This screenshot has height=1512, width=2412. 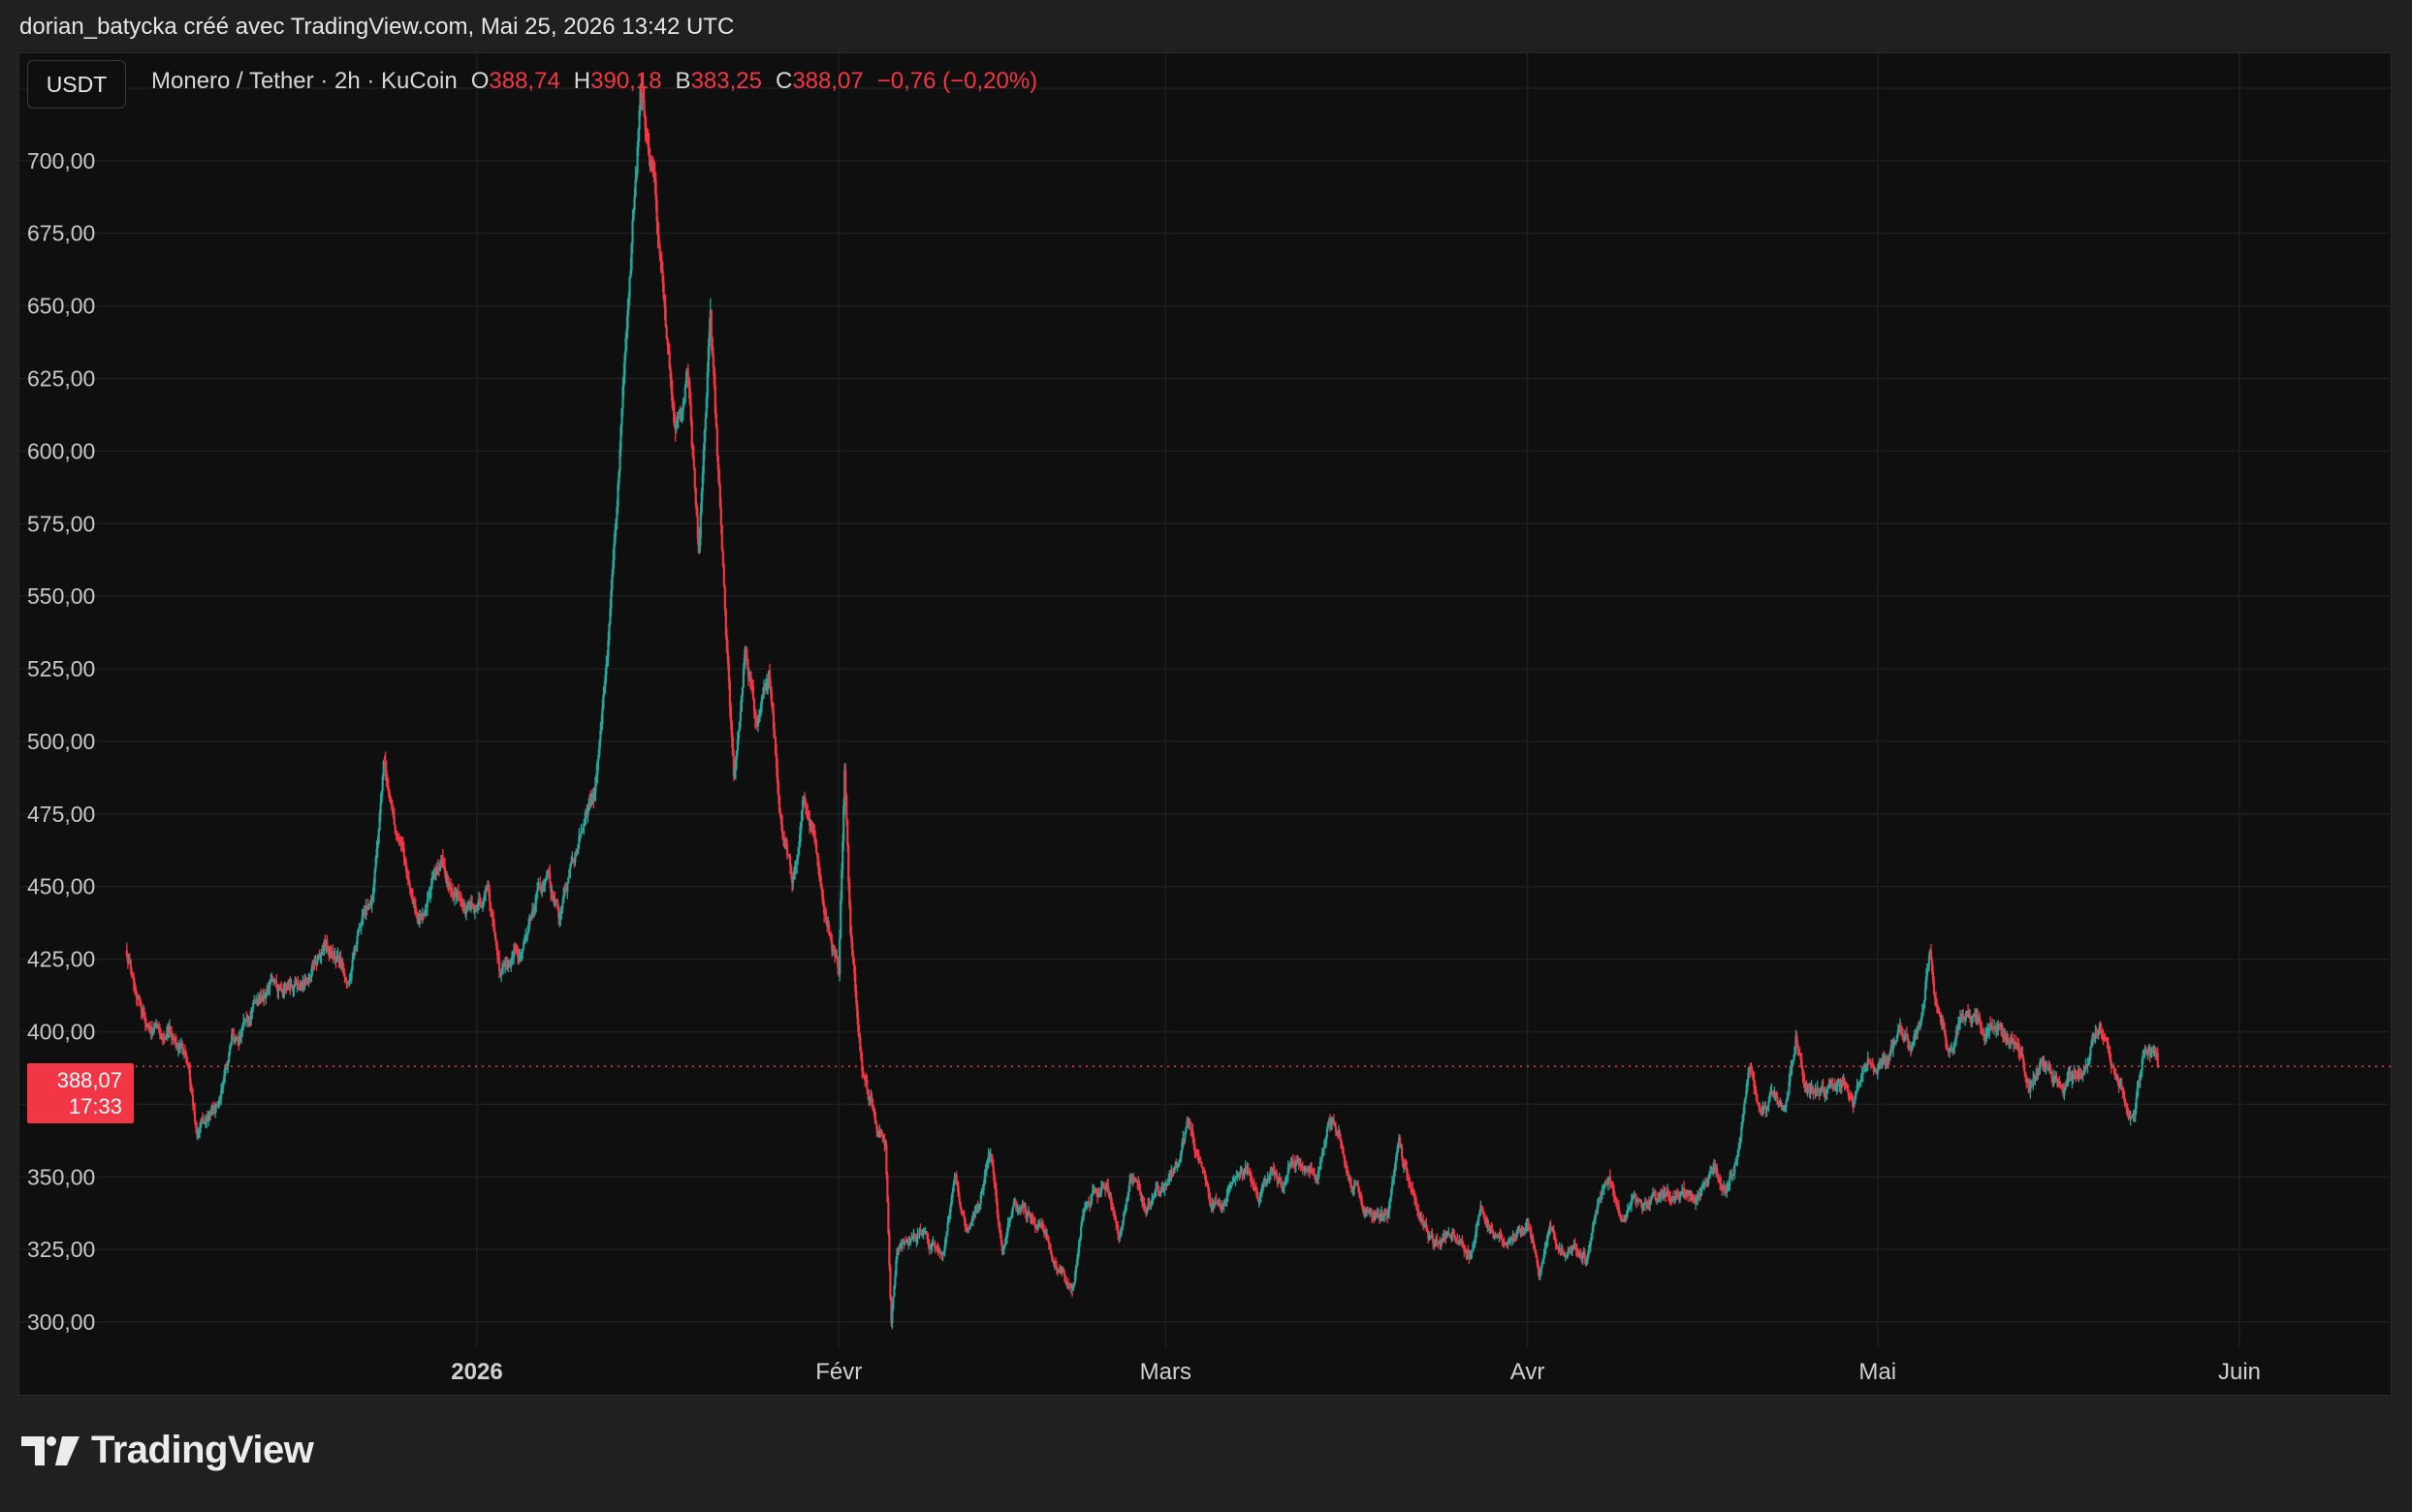 What do you see at coordinates (1527, 1372) in the screenshot?
I see `x-tick-label: Avr` at bounding box center [1527, 1372].